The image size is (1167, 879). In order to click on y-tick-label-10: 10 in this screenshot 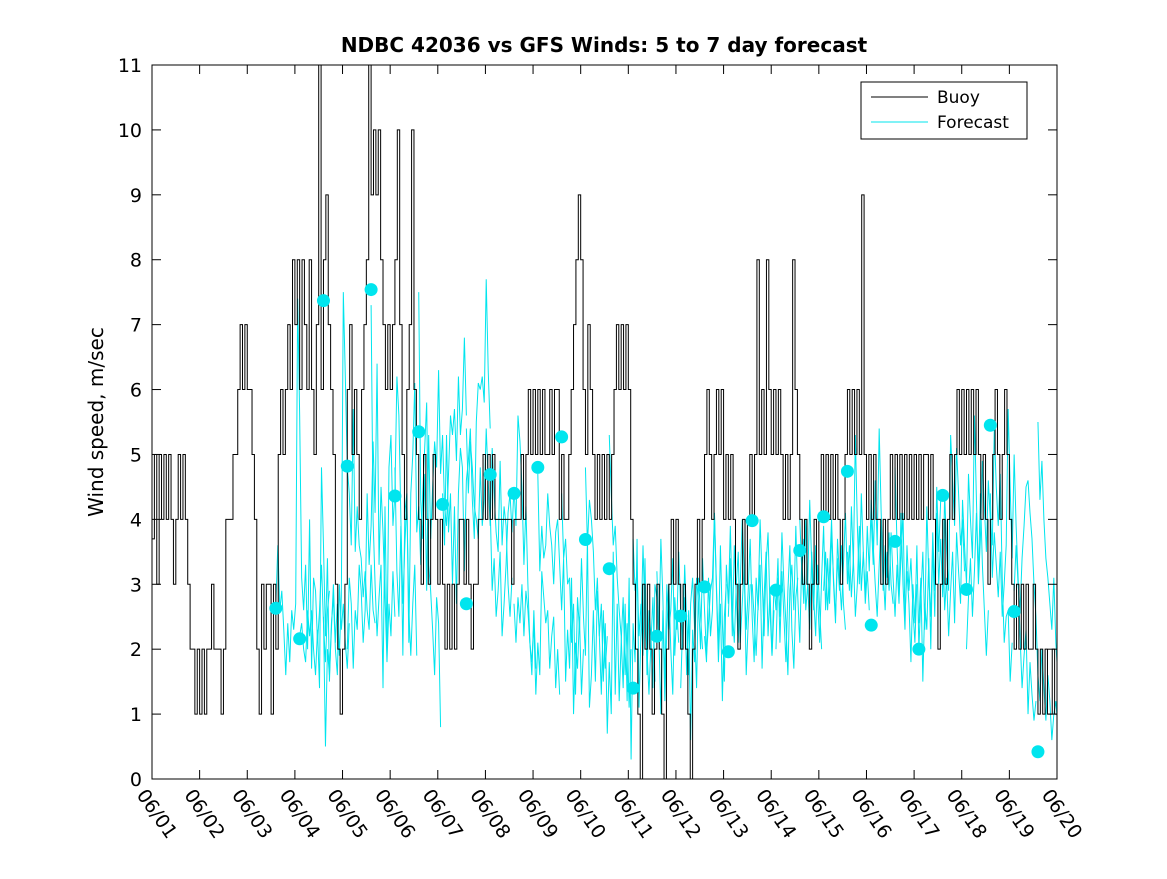, I will do `click(130, 131)`.